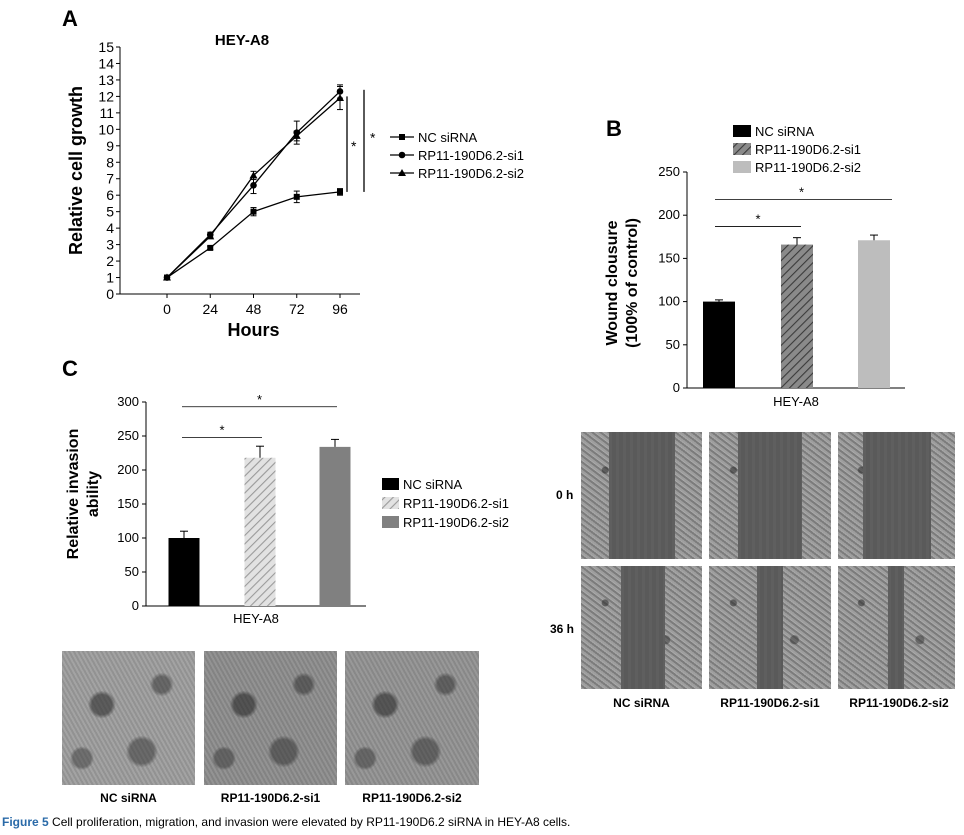 This screenshot has height=835, width=964. Describe the element at coordinates (110, 195) in the screenshot. I see `chart-a-y-tick-label: 6` at that location.